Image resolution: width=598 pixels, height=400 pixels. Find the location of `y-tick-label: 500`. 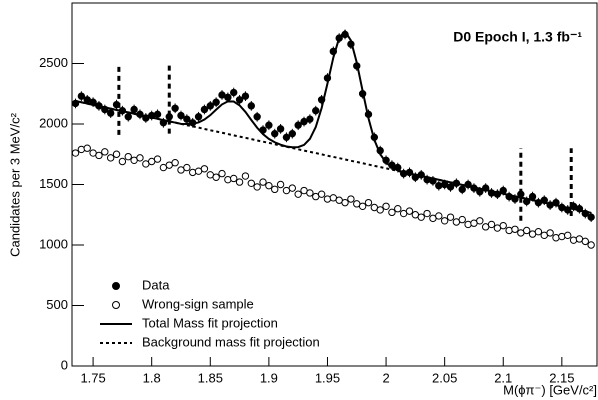

y-tick-label: 500 is located at coordinates (57, 304).